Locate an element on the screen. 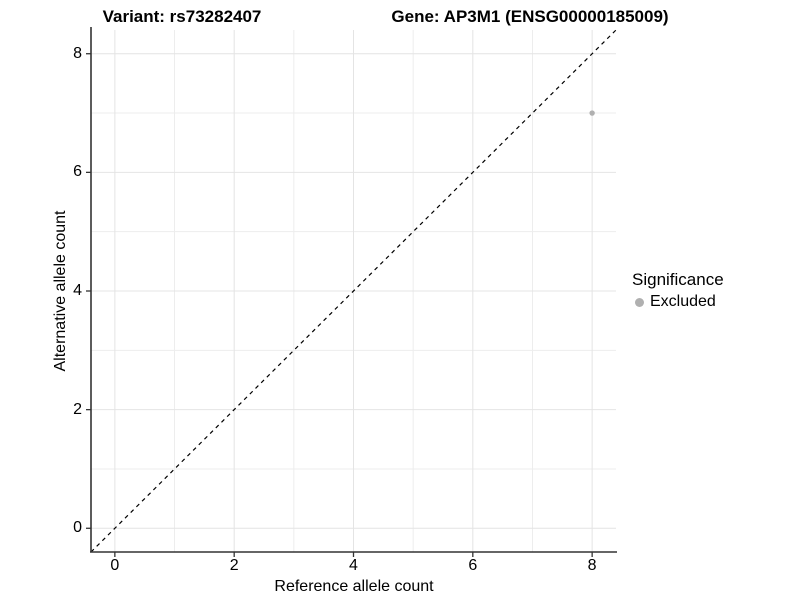  y-tick-label: 6 is located at coordinates (77, 172).